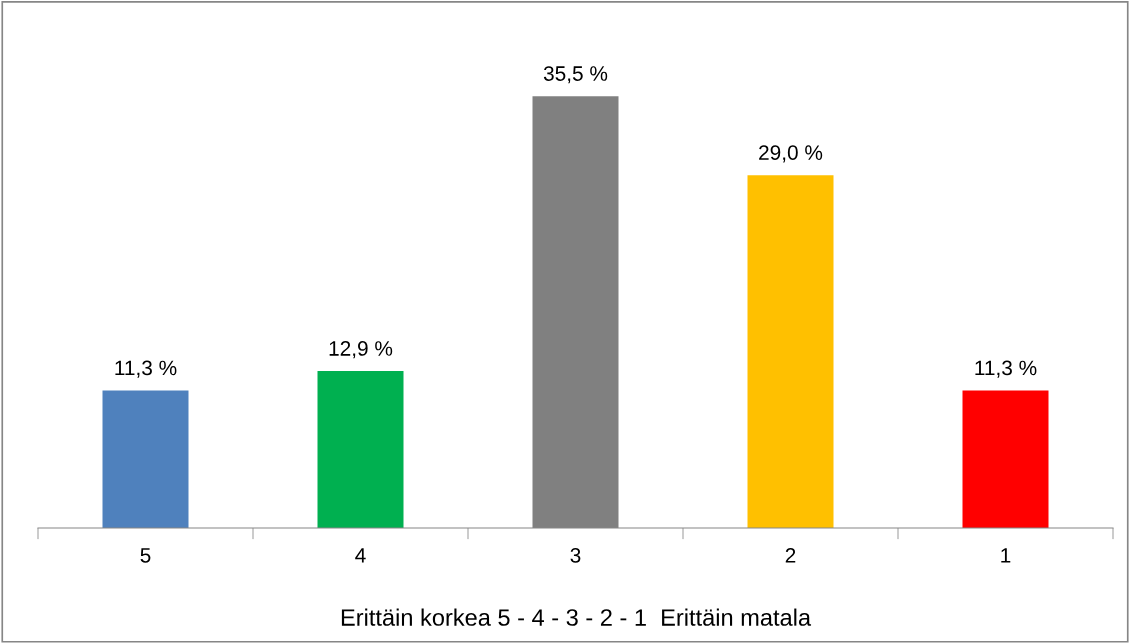  I want to click on data-label: 35,5 %, so click(575, 75).